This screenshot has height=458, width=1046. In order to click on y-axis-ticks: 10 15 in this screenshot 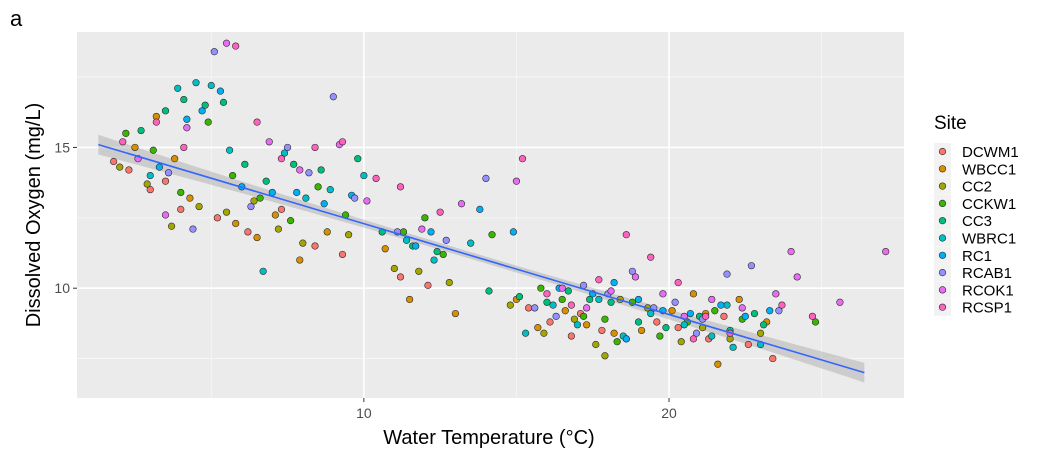, I will do `click(65, 217)`.